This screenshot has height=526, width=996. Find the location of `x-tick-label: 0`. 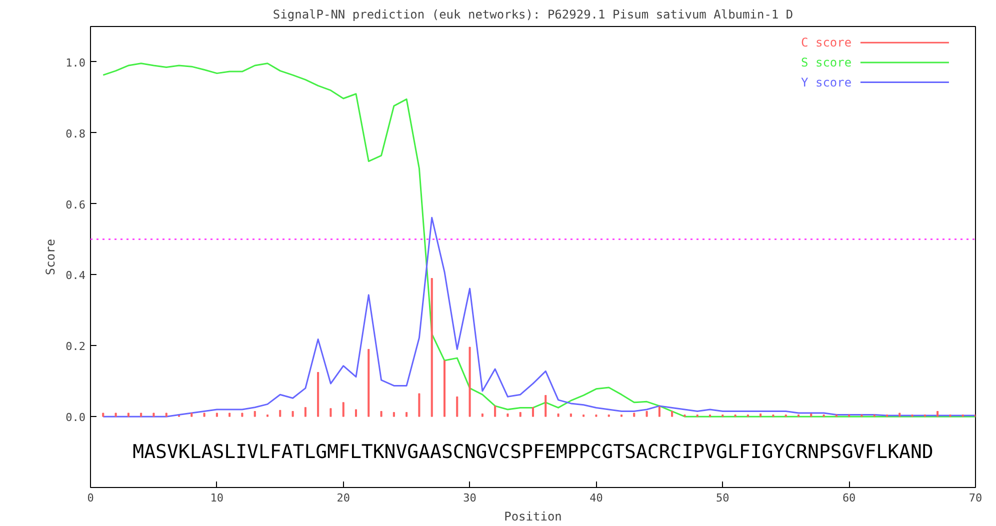

x-tick-label: 0 is located at coordinates (90, 498).